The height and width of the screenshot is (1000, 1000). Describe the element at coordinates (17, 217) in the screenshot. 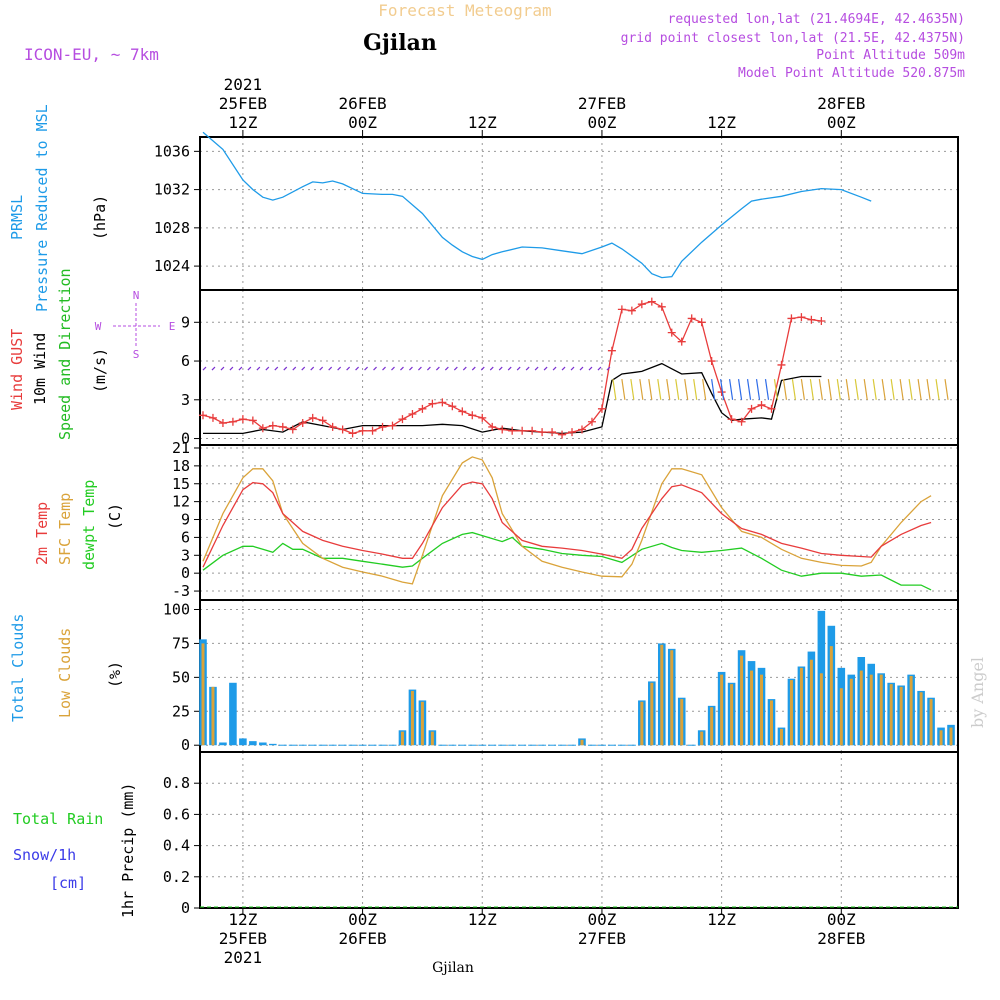

I see `pressure-label-1: PRMSL` at that location.